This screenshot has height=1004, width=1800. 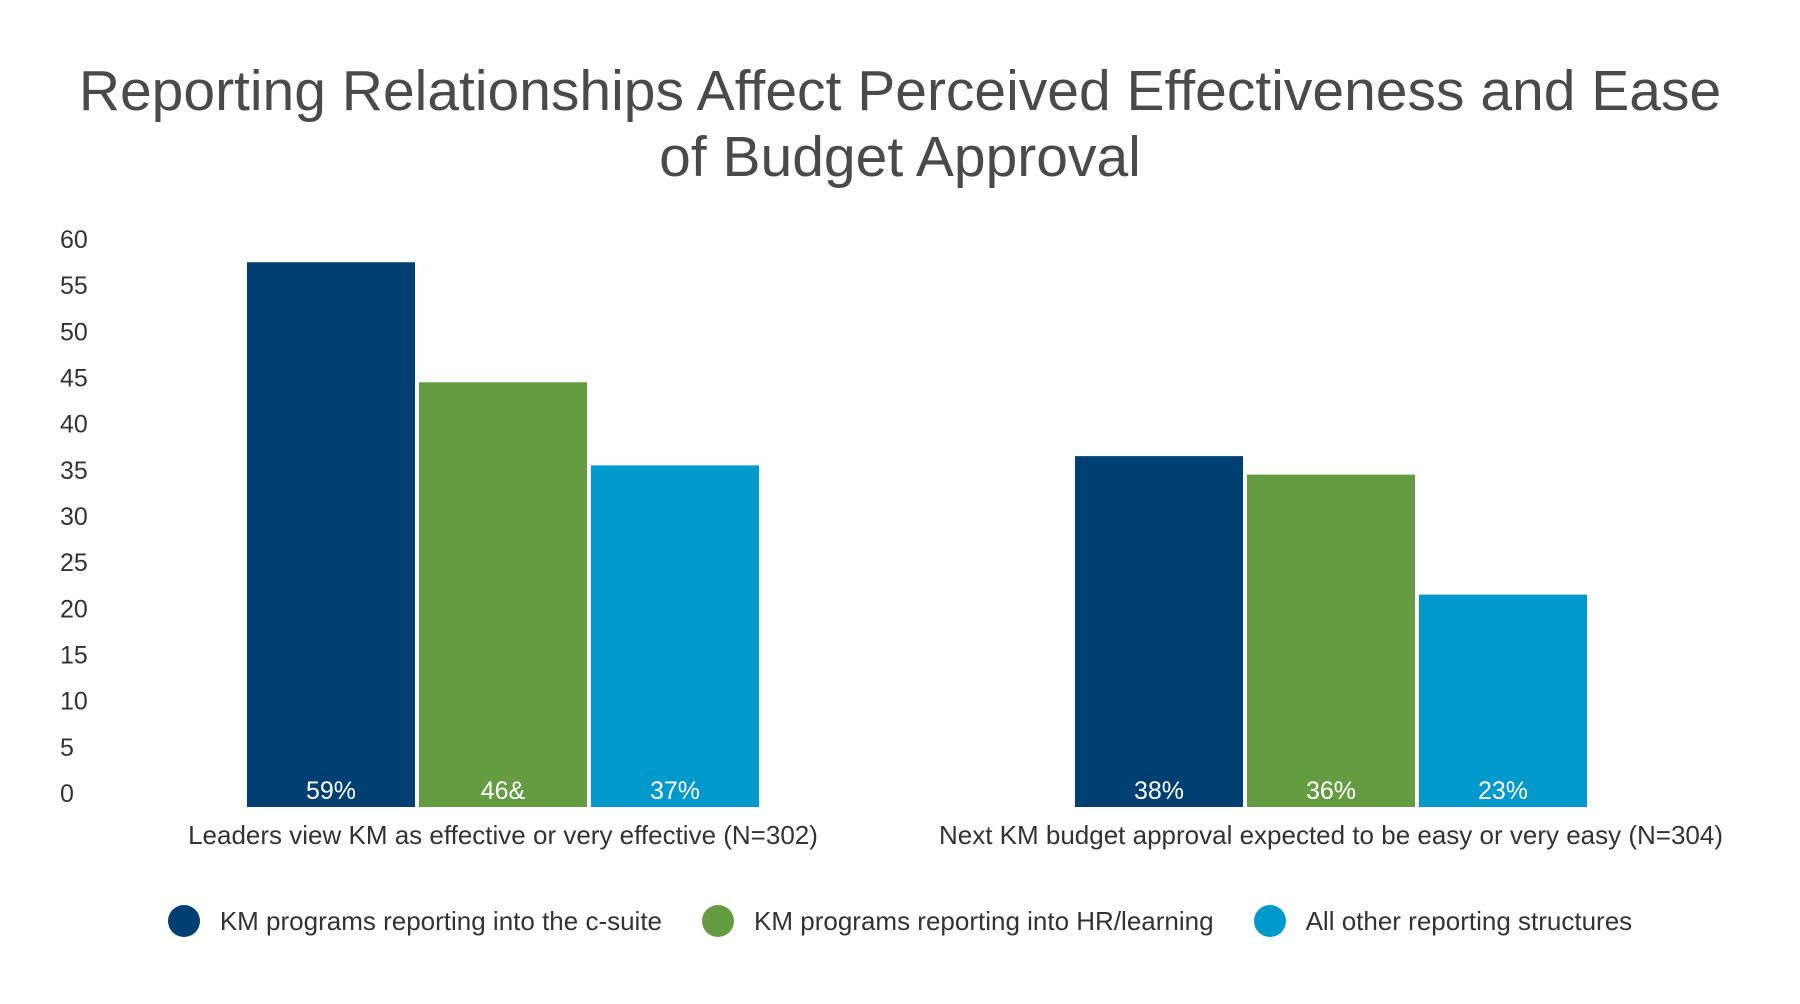 What do you see at coordinates (74, 609) in the screenshot?
I see `y-tick-label: 20` at bounding box center [74, 609].